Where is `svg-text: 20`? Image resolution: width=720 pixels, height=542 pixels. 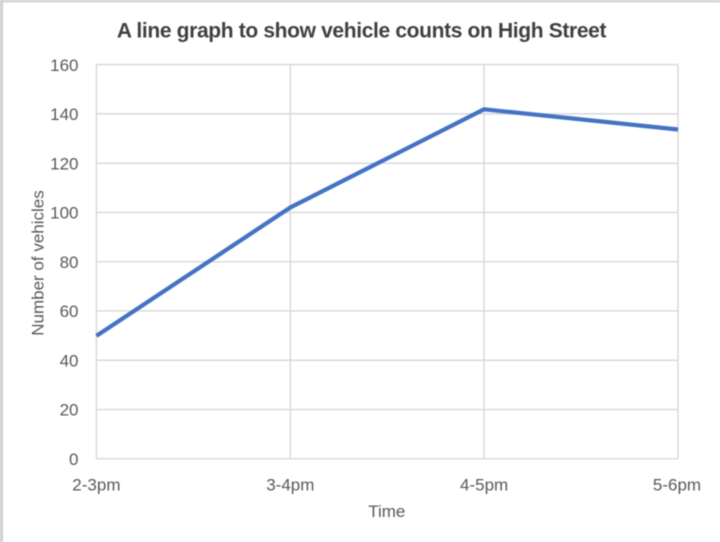
svg-text: 20 is located at coordinates (69, 410).